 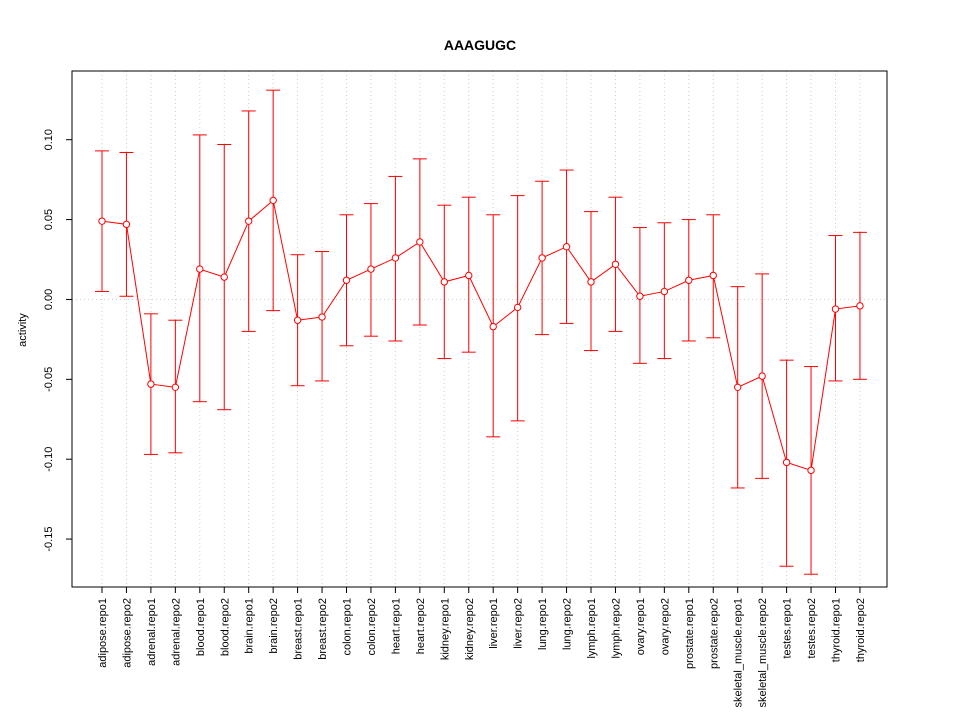 I want to click on x-tick-label: heart.repo1, so click(x=396, y=626).